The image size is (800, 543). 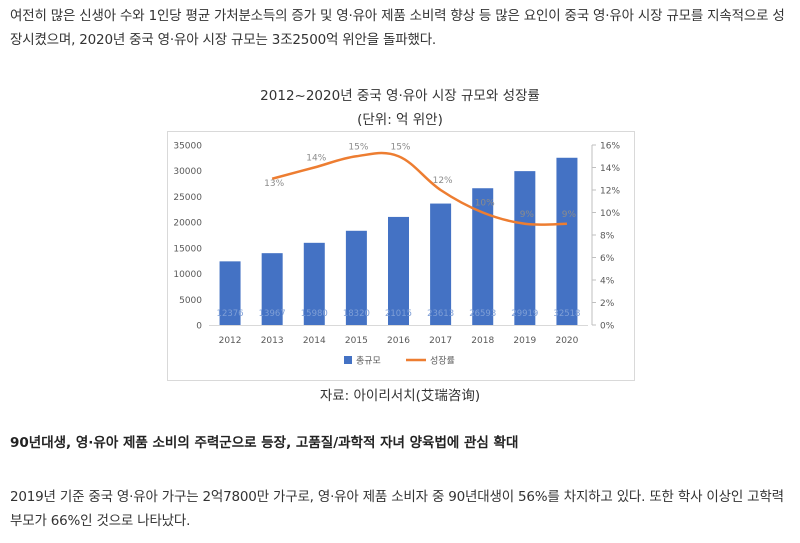 What do you see at coordinates (356, 277) in the screenshot?
I see `bar-2015` at bounding box center [356, 277].